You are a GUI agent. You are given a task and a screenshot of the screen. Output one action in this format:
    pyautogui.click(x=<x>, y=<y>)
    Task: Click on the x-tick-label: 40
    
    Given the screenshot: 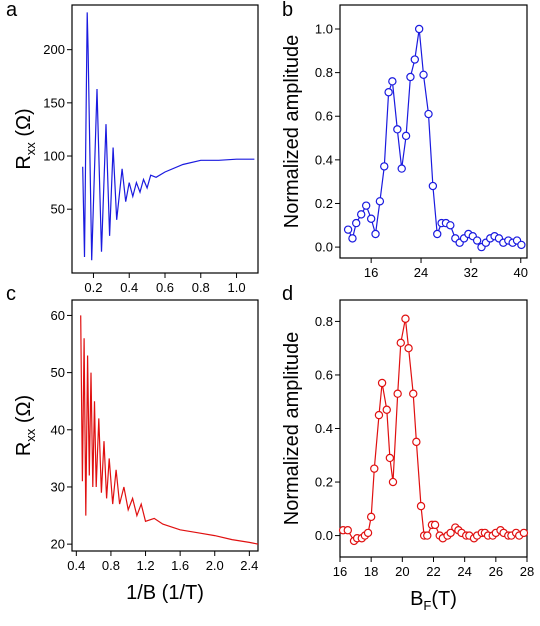 What is the action you would take?
    pyautogui.click(x=521, y=272)
    